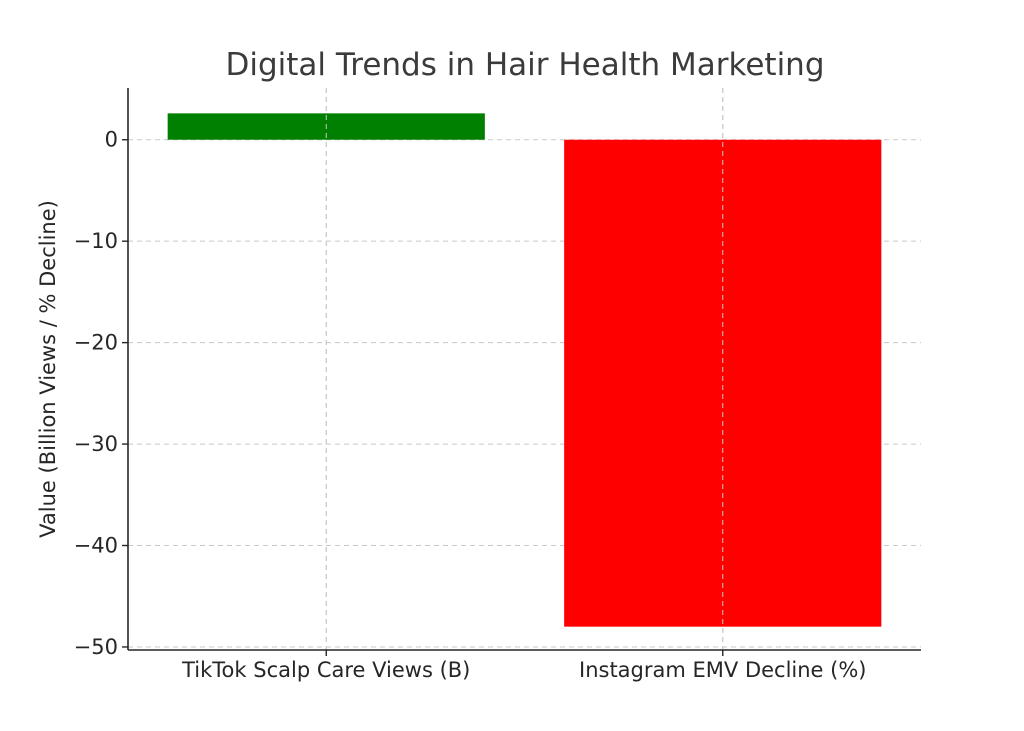  What do you see at coordinates (96, 444) in the screenshot?
I see `y-tick-label: −30` at bounding box center [96, 444].